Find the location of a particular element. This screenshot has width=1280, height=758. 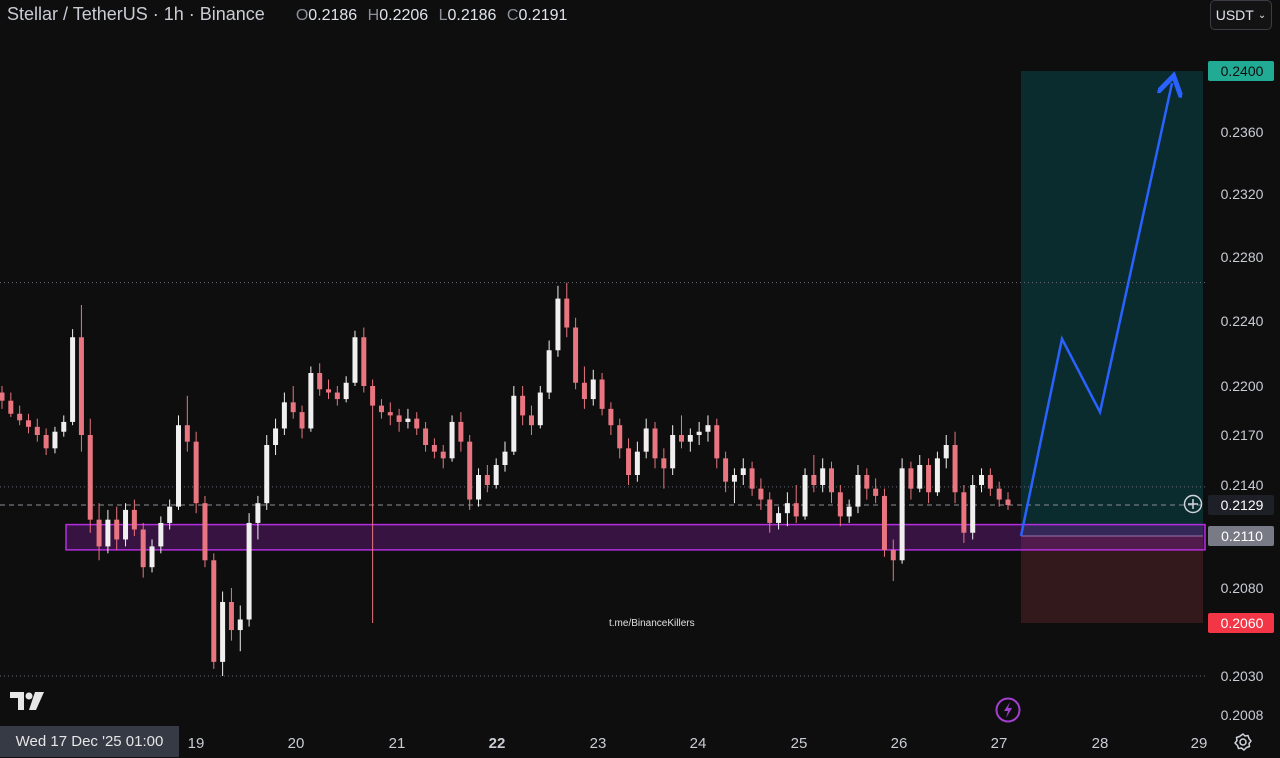

lightning-icon is located at coordinates (1008, 710).